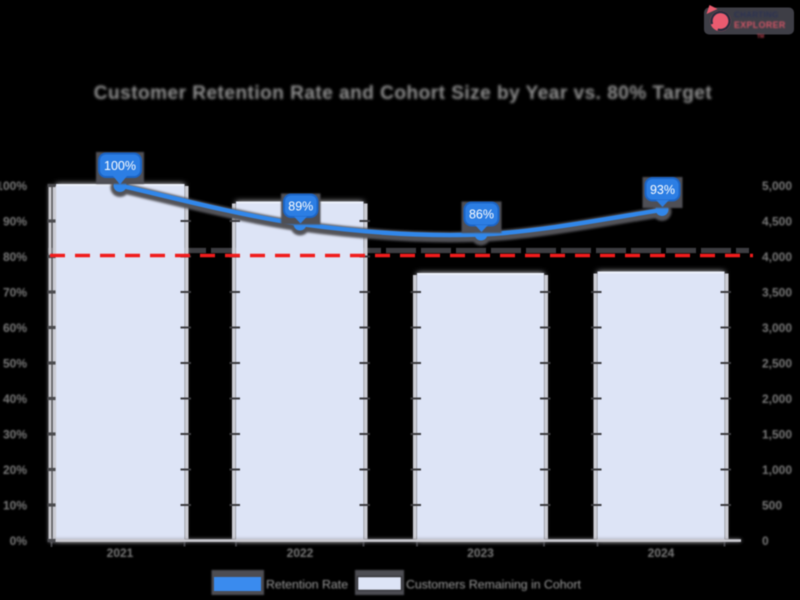 The image size is (800, 600). Describe the element at coordinates (15, 399) in the screenshot. I see `svg-text: 40%` at that location.